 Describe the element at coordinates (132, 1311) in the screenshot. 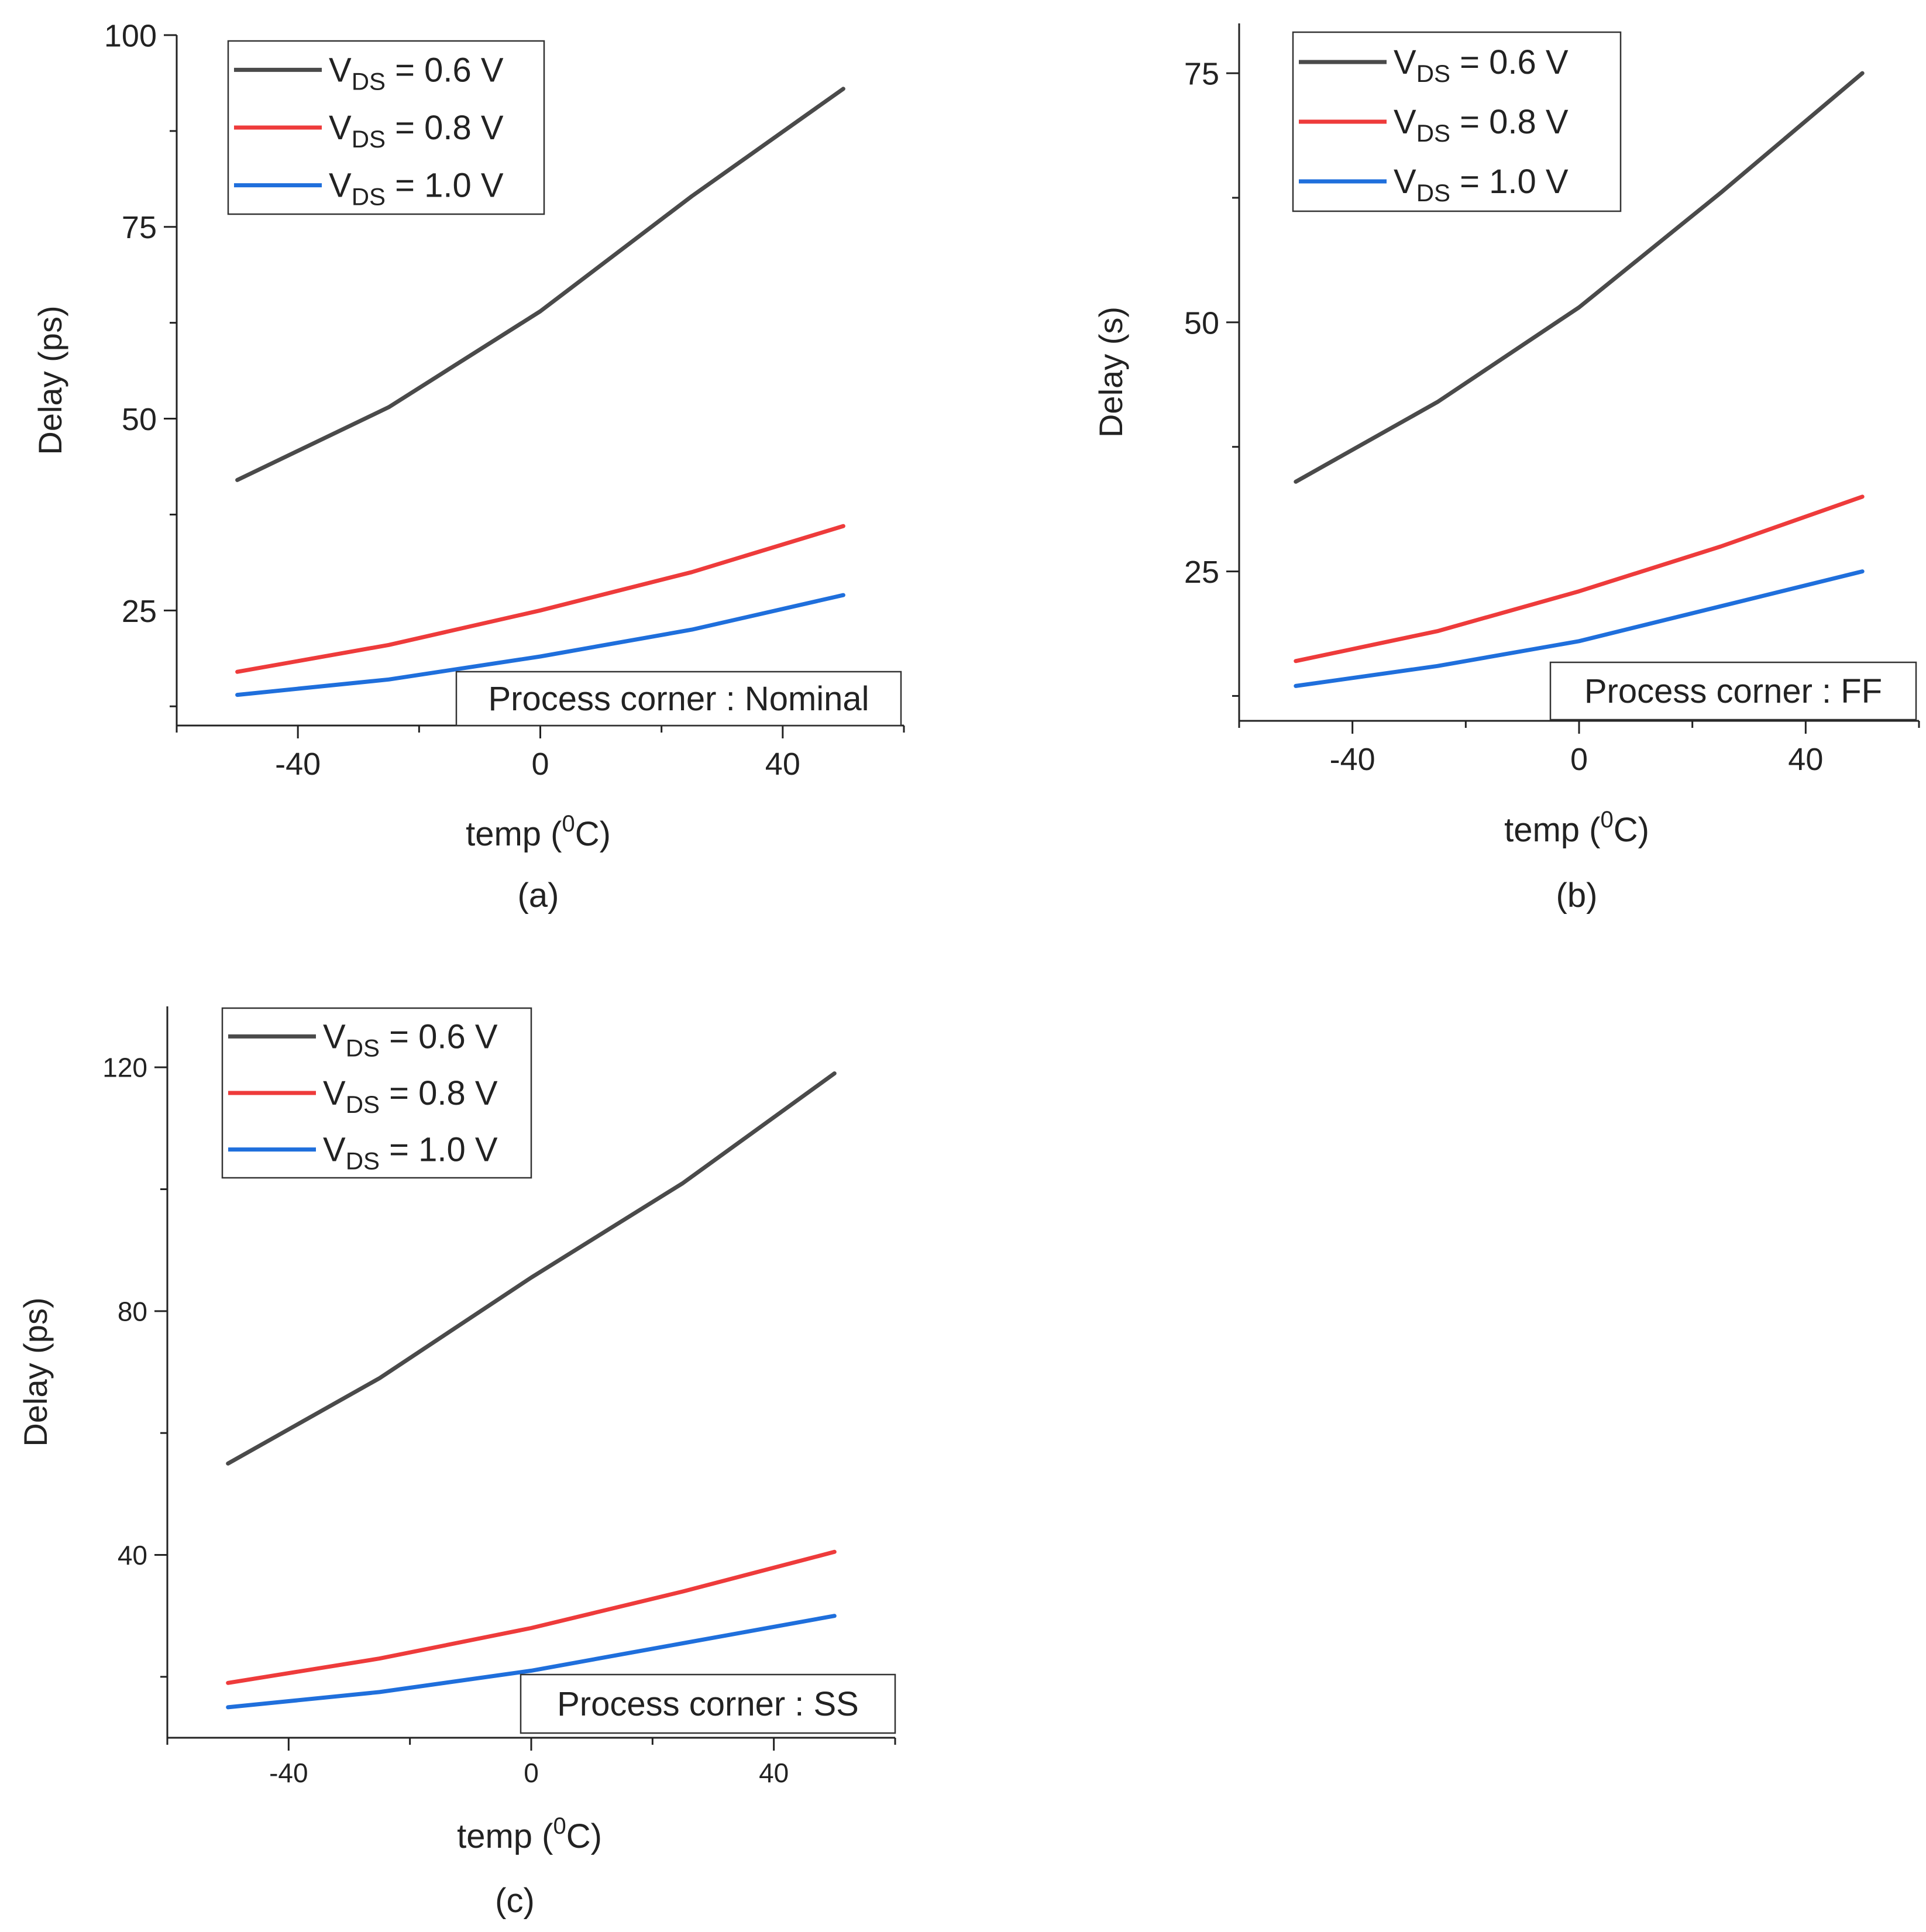

I see `y-tick-label: 80` at that location.